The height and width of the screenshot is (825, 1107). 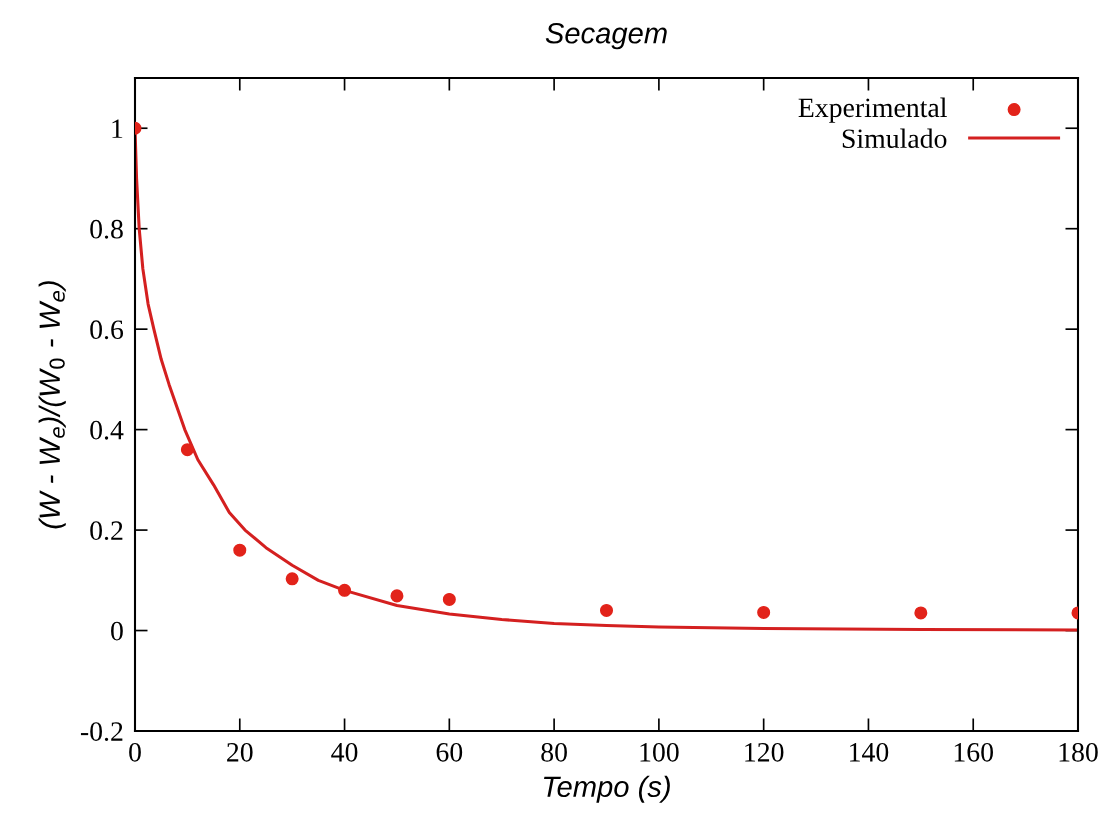 I want to click on y-tick-label: 0.2, so click(x=106, y=531).